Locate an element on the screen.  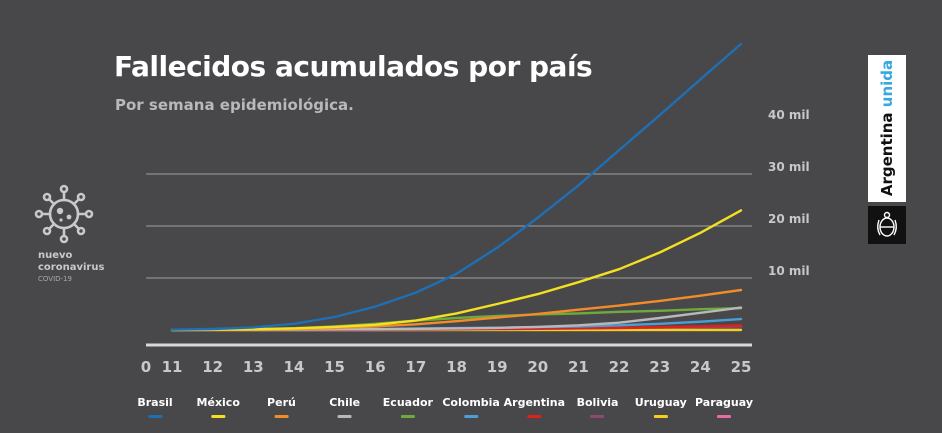
y-tick-label: 30 mil is located at coordinates (789, 167).